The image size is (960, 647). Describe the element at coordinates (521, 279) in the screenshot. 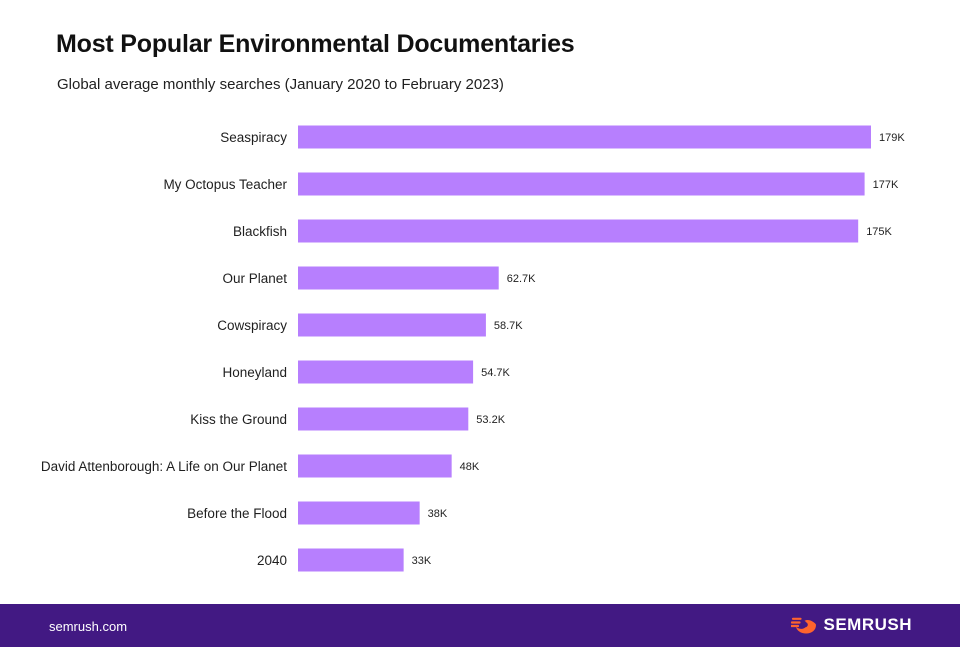

I see `data-label-3: 62.7K` at that location.